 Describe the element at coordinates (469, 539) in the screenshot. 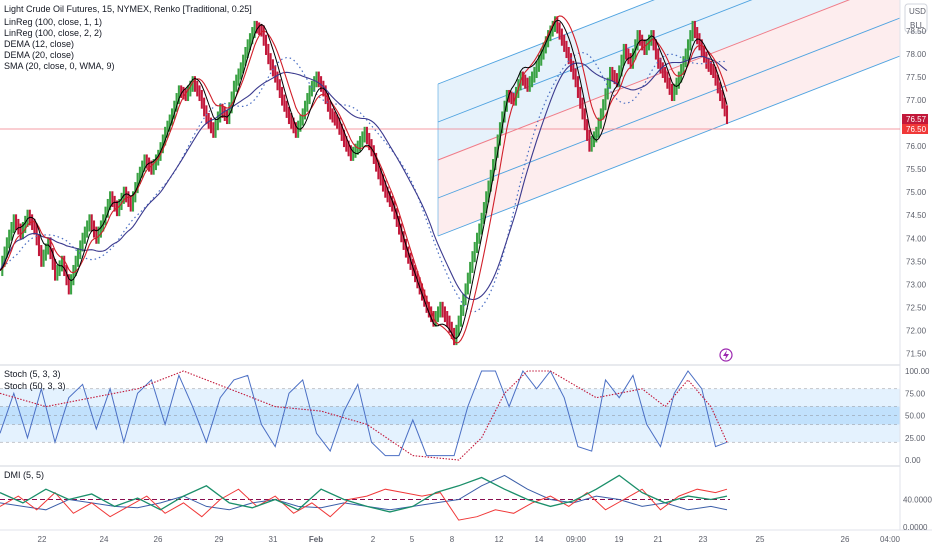

I see `time-axis: 22 24 26 29 31 Feb 2 5 8 12 14 09:00 19 21 23 25 26 04:00` at that location.